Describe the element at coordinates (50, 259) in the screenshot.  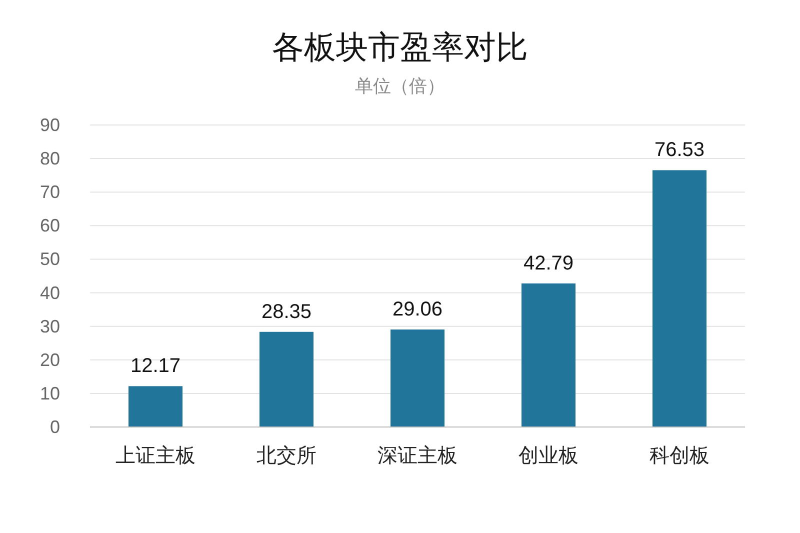
I see `y-tick-label: 50` at that location.